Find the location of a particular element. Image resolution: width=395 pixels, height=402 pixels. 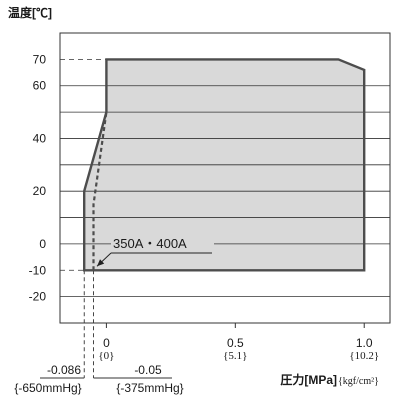

y-tick-label: 0 is located at coordinates (42, 244).